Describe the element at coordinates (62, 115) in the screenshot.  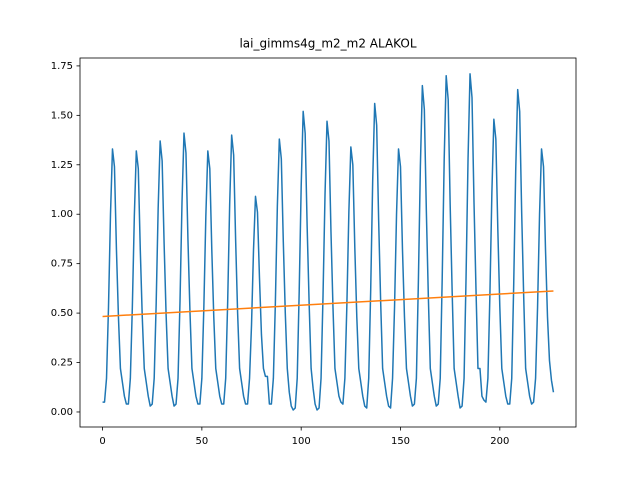
I see `y-tick-label: 1.50` at that location.